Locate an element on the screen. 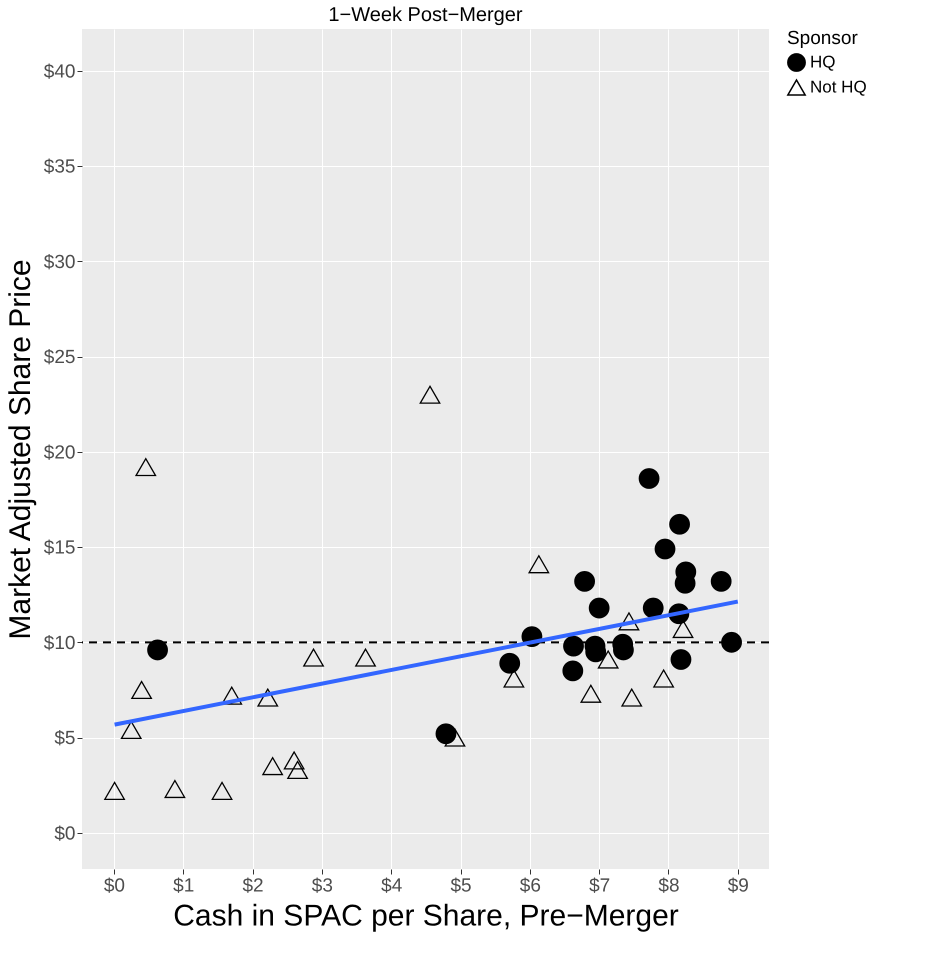 This screenshot has width=938, height=969. x-tick-label: $3 is located at coordinates (322, 886).